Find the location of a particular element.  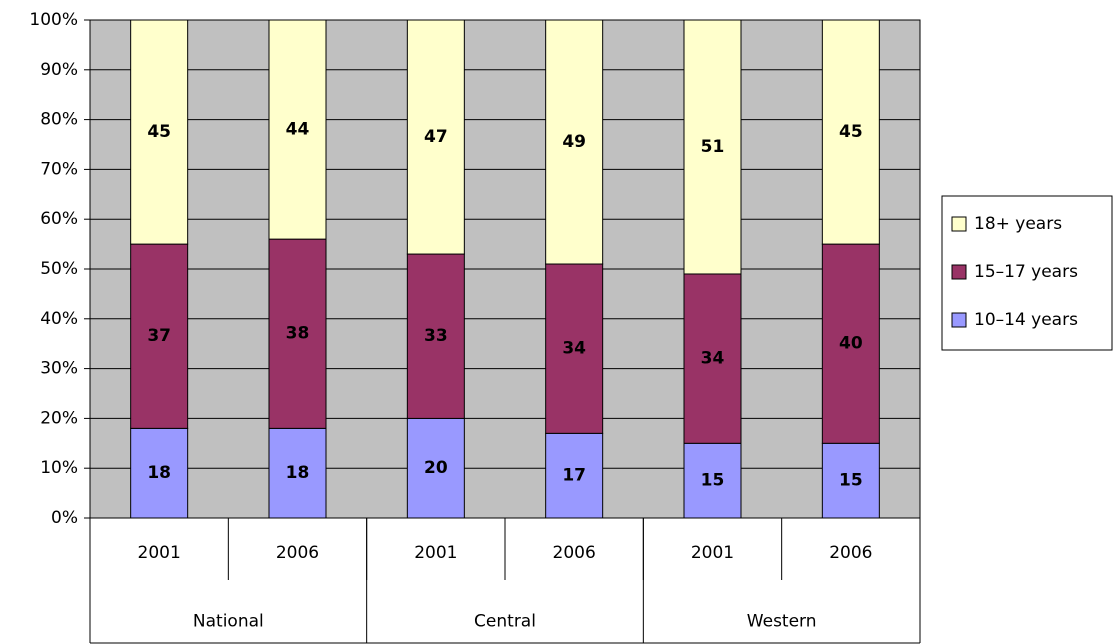

legend-box is located at coordinates (1027, 273).